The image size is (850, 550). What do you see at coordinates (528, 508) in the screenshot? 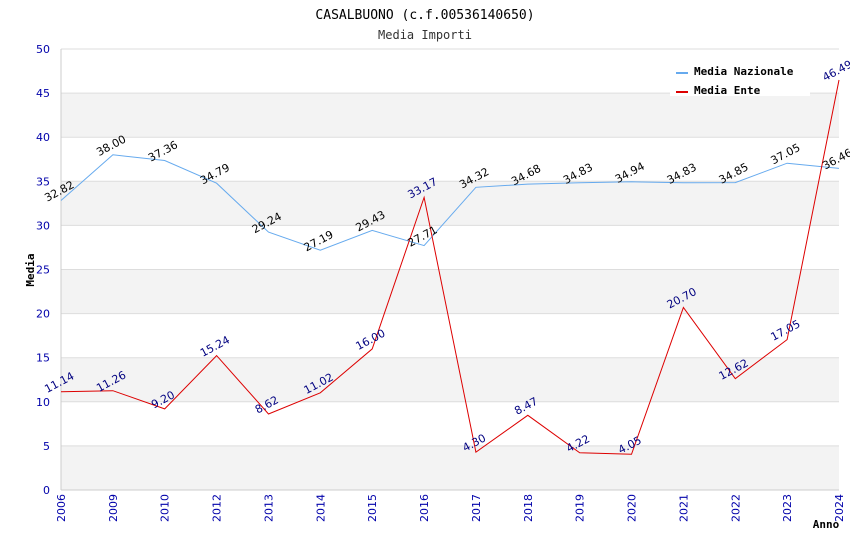
I see `x-tick-label: 2018` at bounding box center [528, 508].